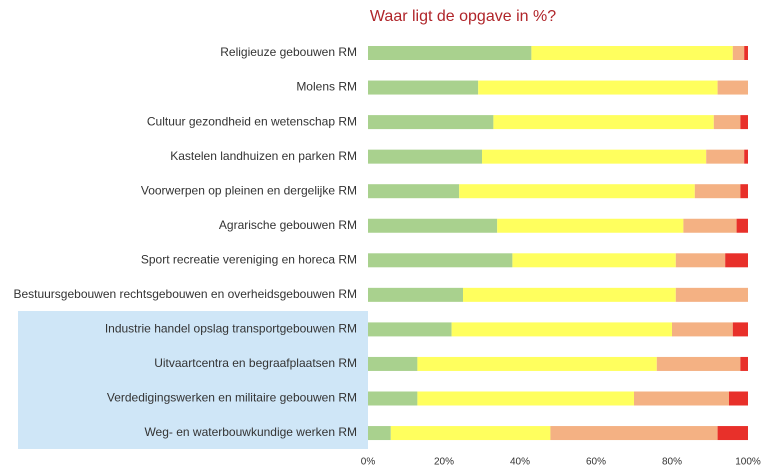 The height and width of the screenshot is (472, 770). What do you see at coordinates (249, 259) in the screenshot?
I see `y-tick-label: Sport recreatie vereniging en horeca RM` at bounding box center [249, 259].